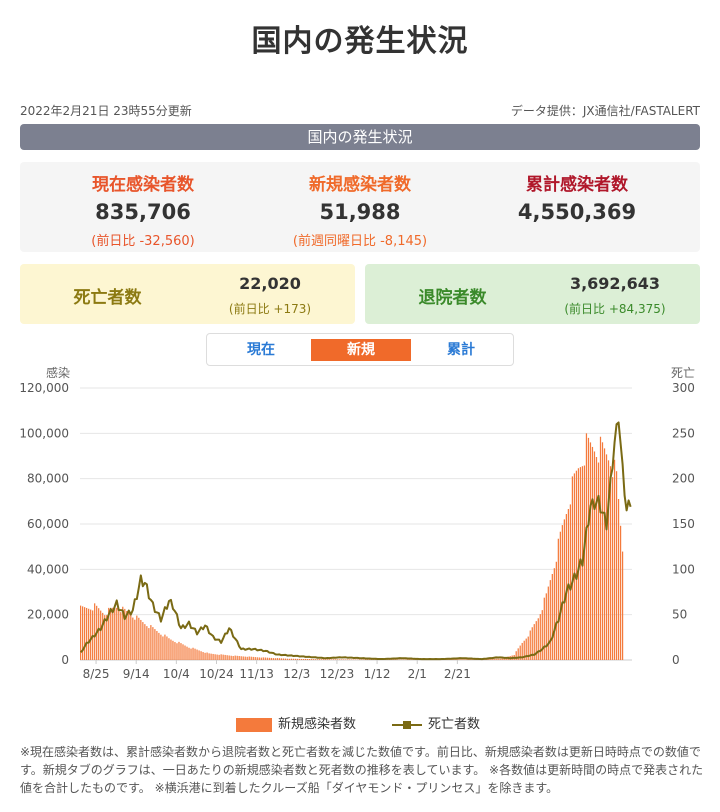  What do you see at coordinates (44, 388) in the screenshot?
I see `y-tick-label: 120,000` at bounding box center [44, 388].